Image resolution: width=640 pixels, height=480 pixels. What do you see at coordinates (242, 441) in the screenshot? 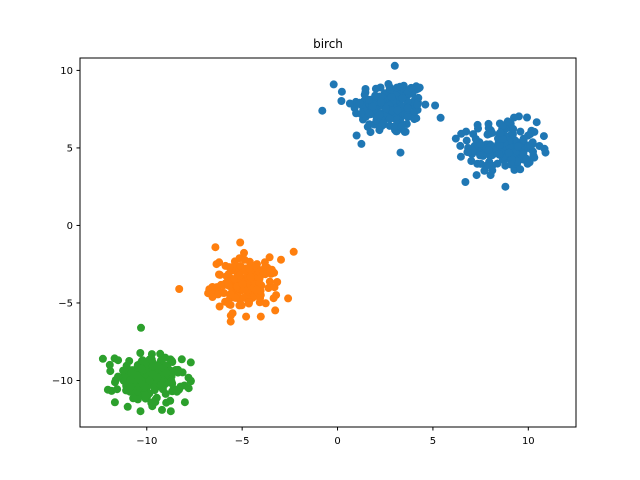
I see `x-tick-label: −5` at bounding box center [242, 441].